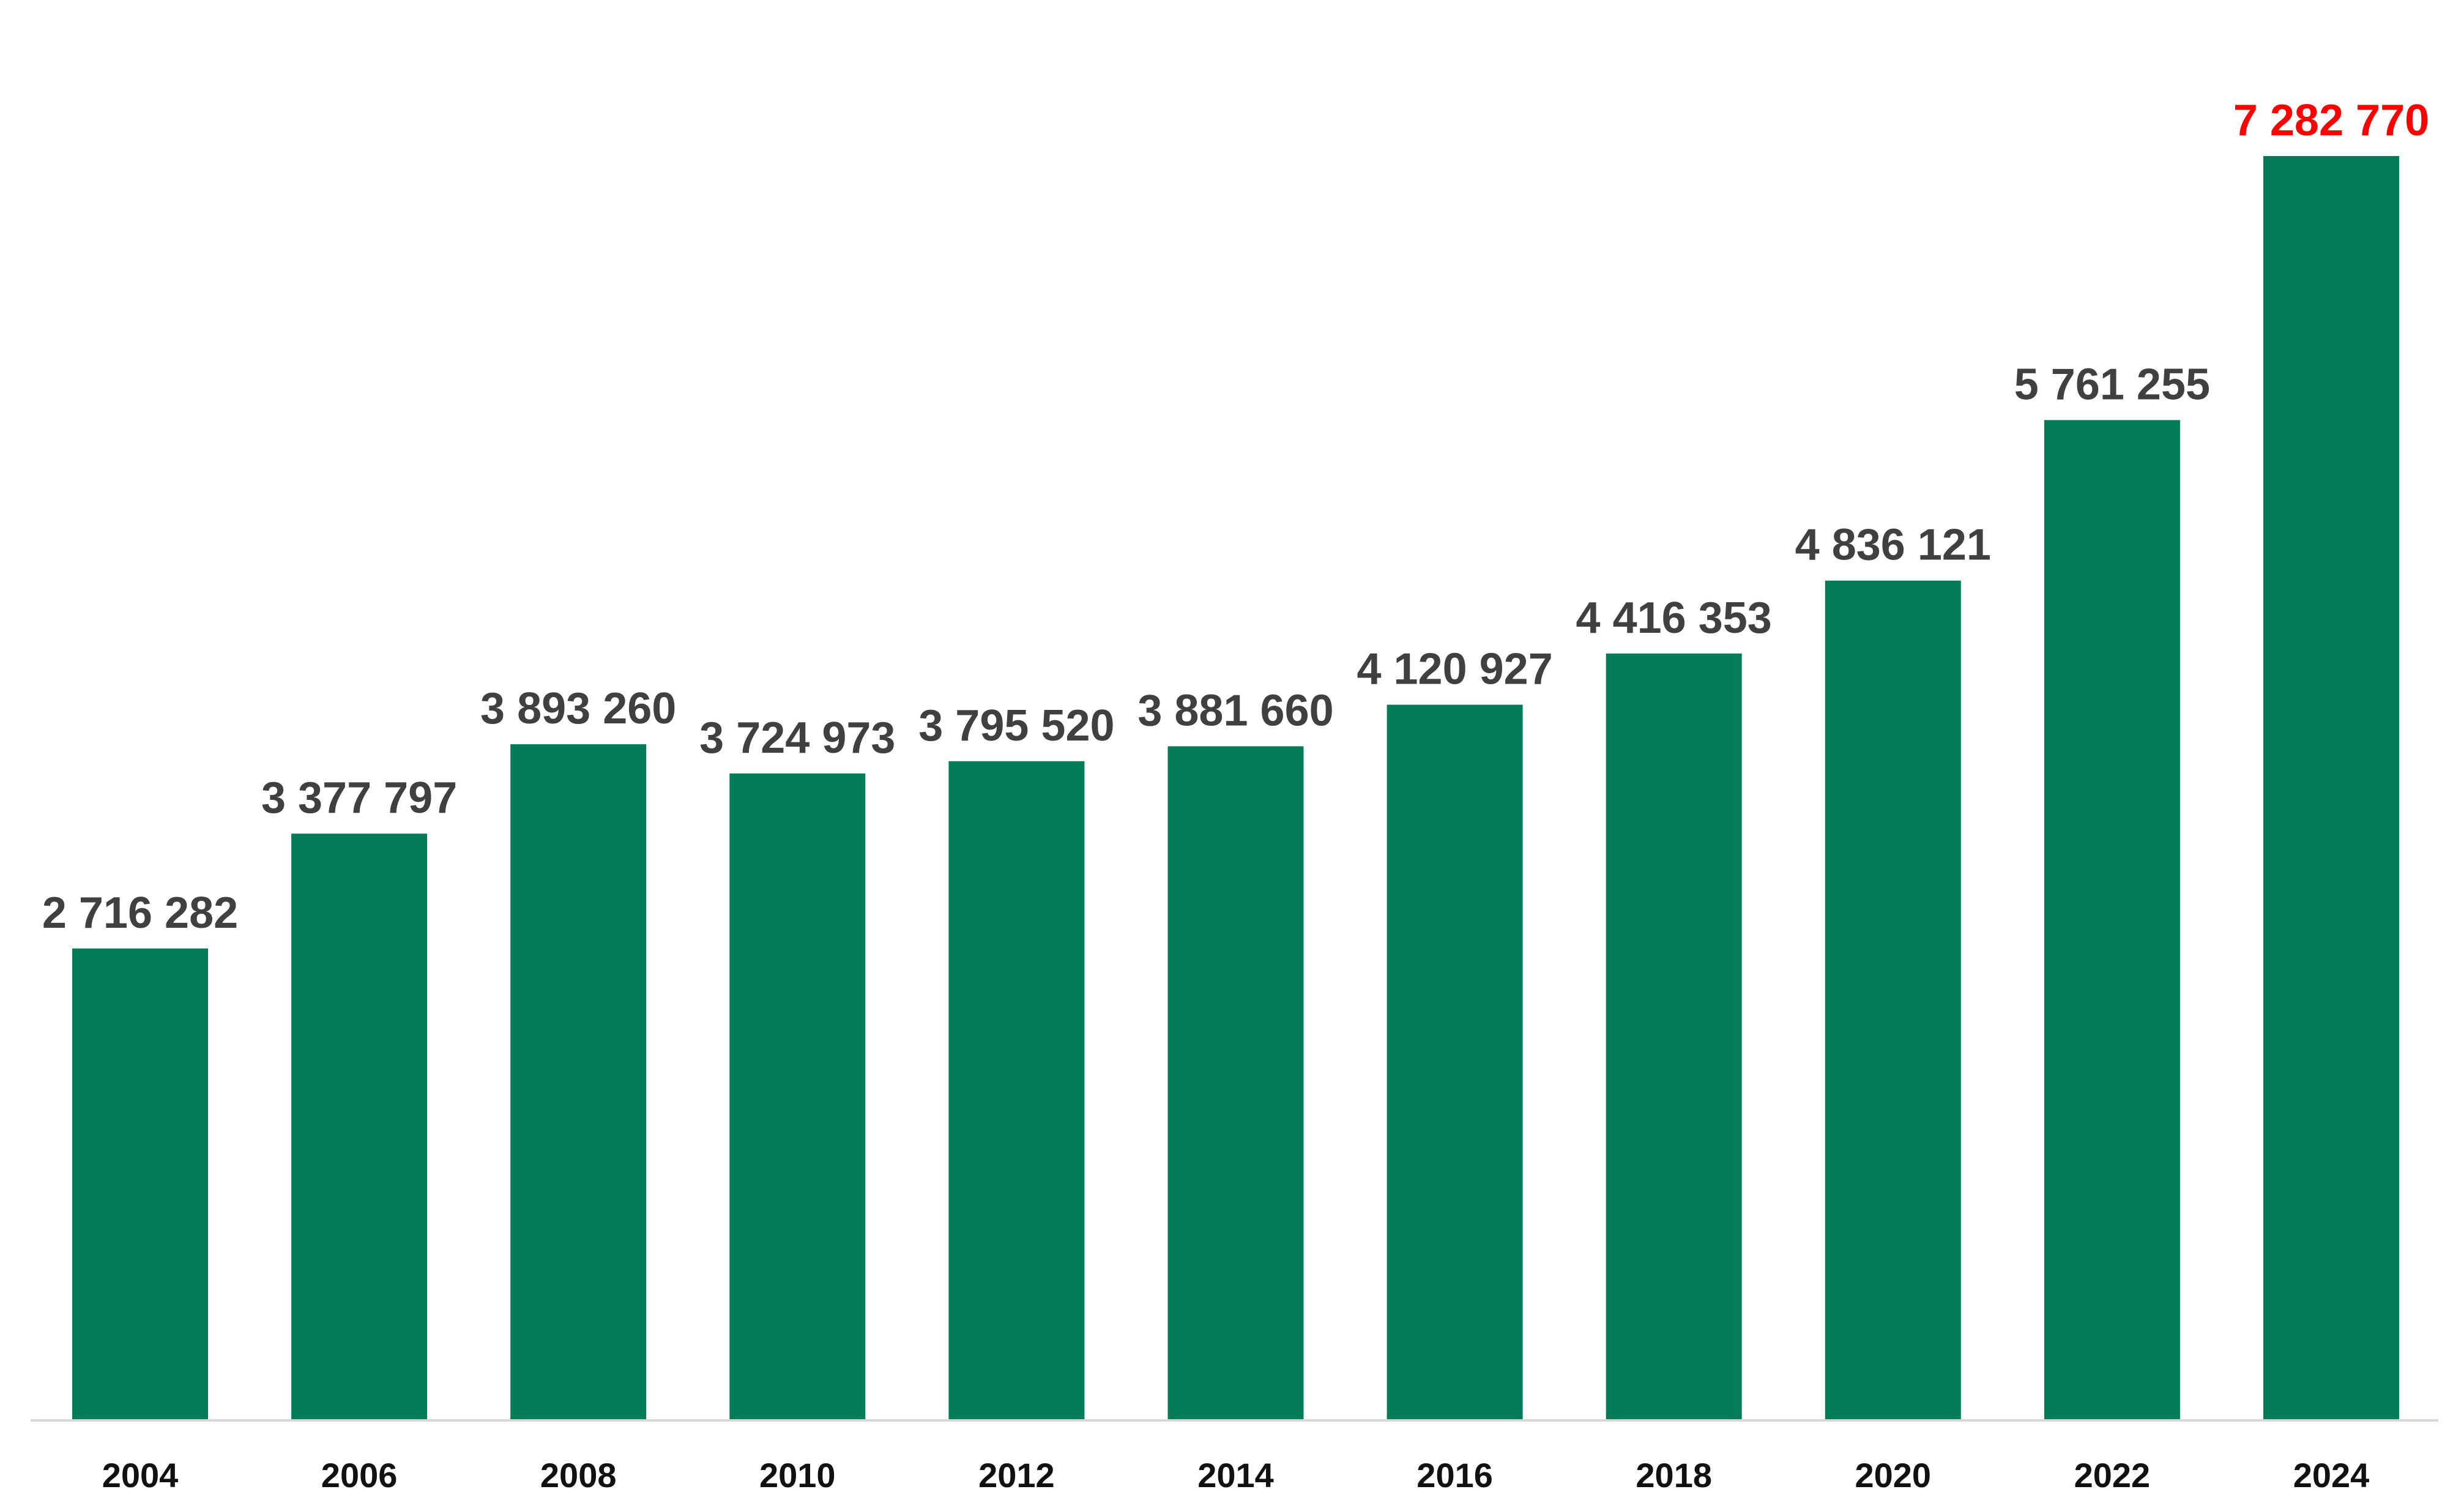  Describe the element at coordinates (2331, 120) in the screenshot. I see `value-label-2024: 7 282 770` at that location.